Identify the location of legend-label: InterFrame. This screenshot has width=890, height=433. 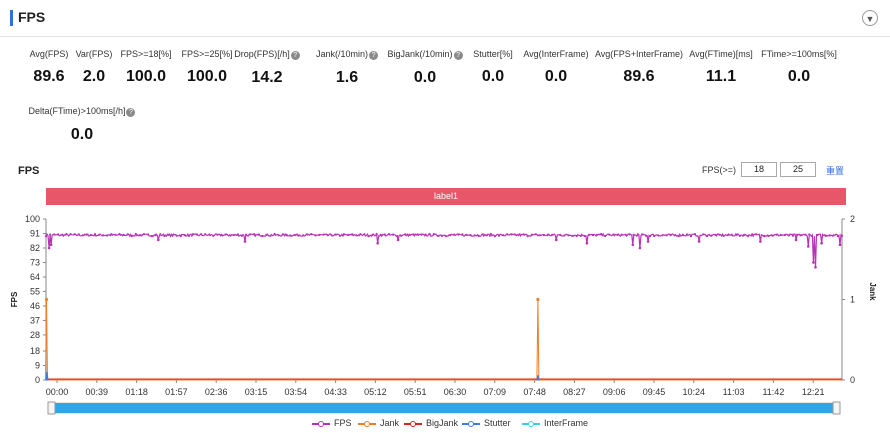
(566, 423).